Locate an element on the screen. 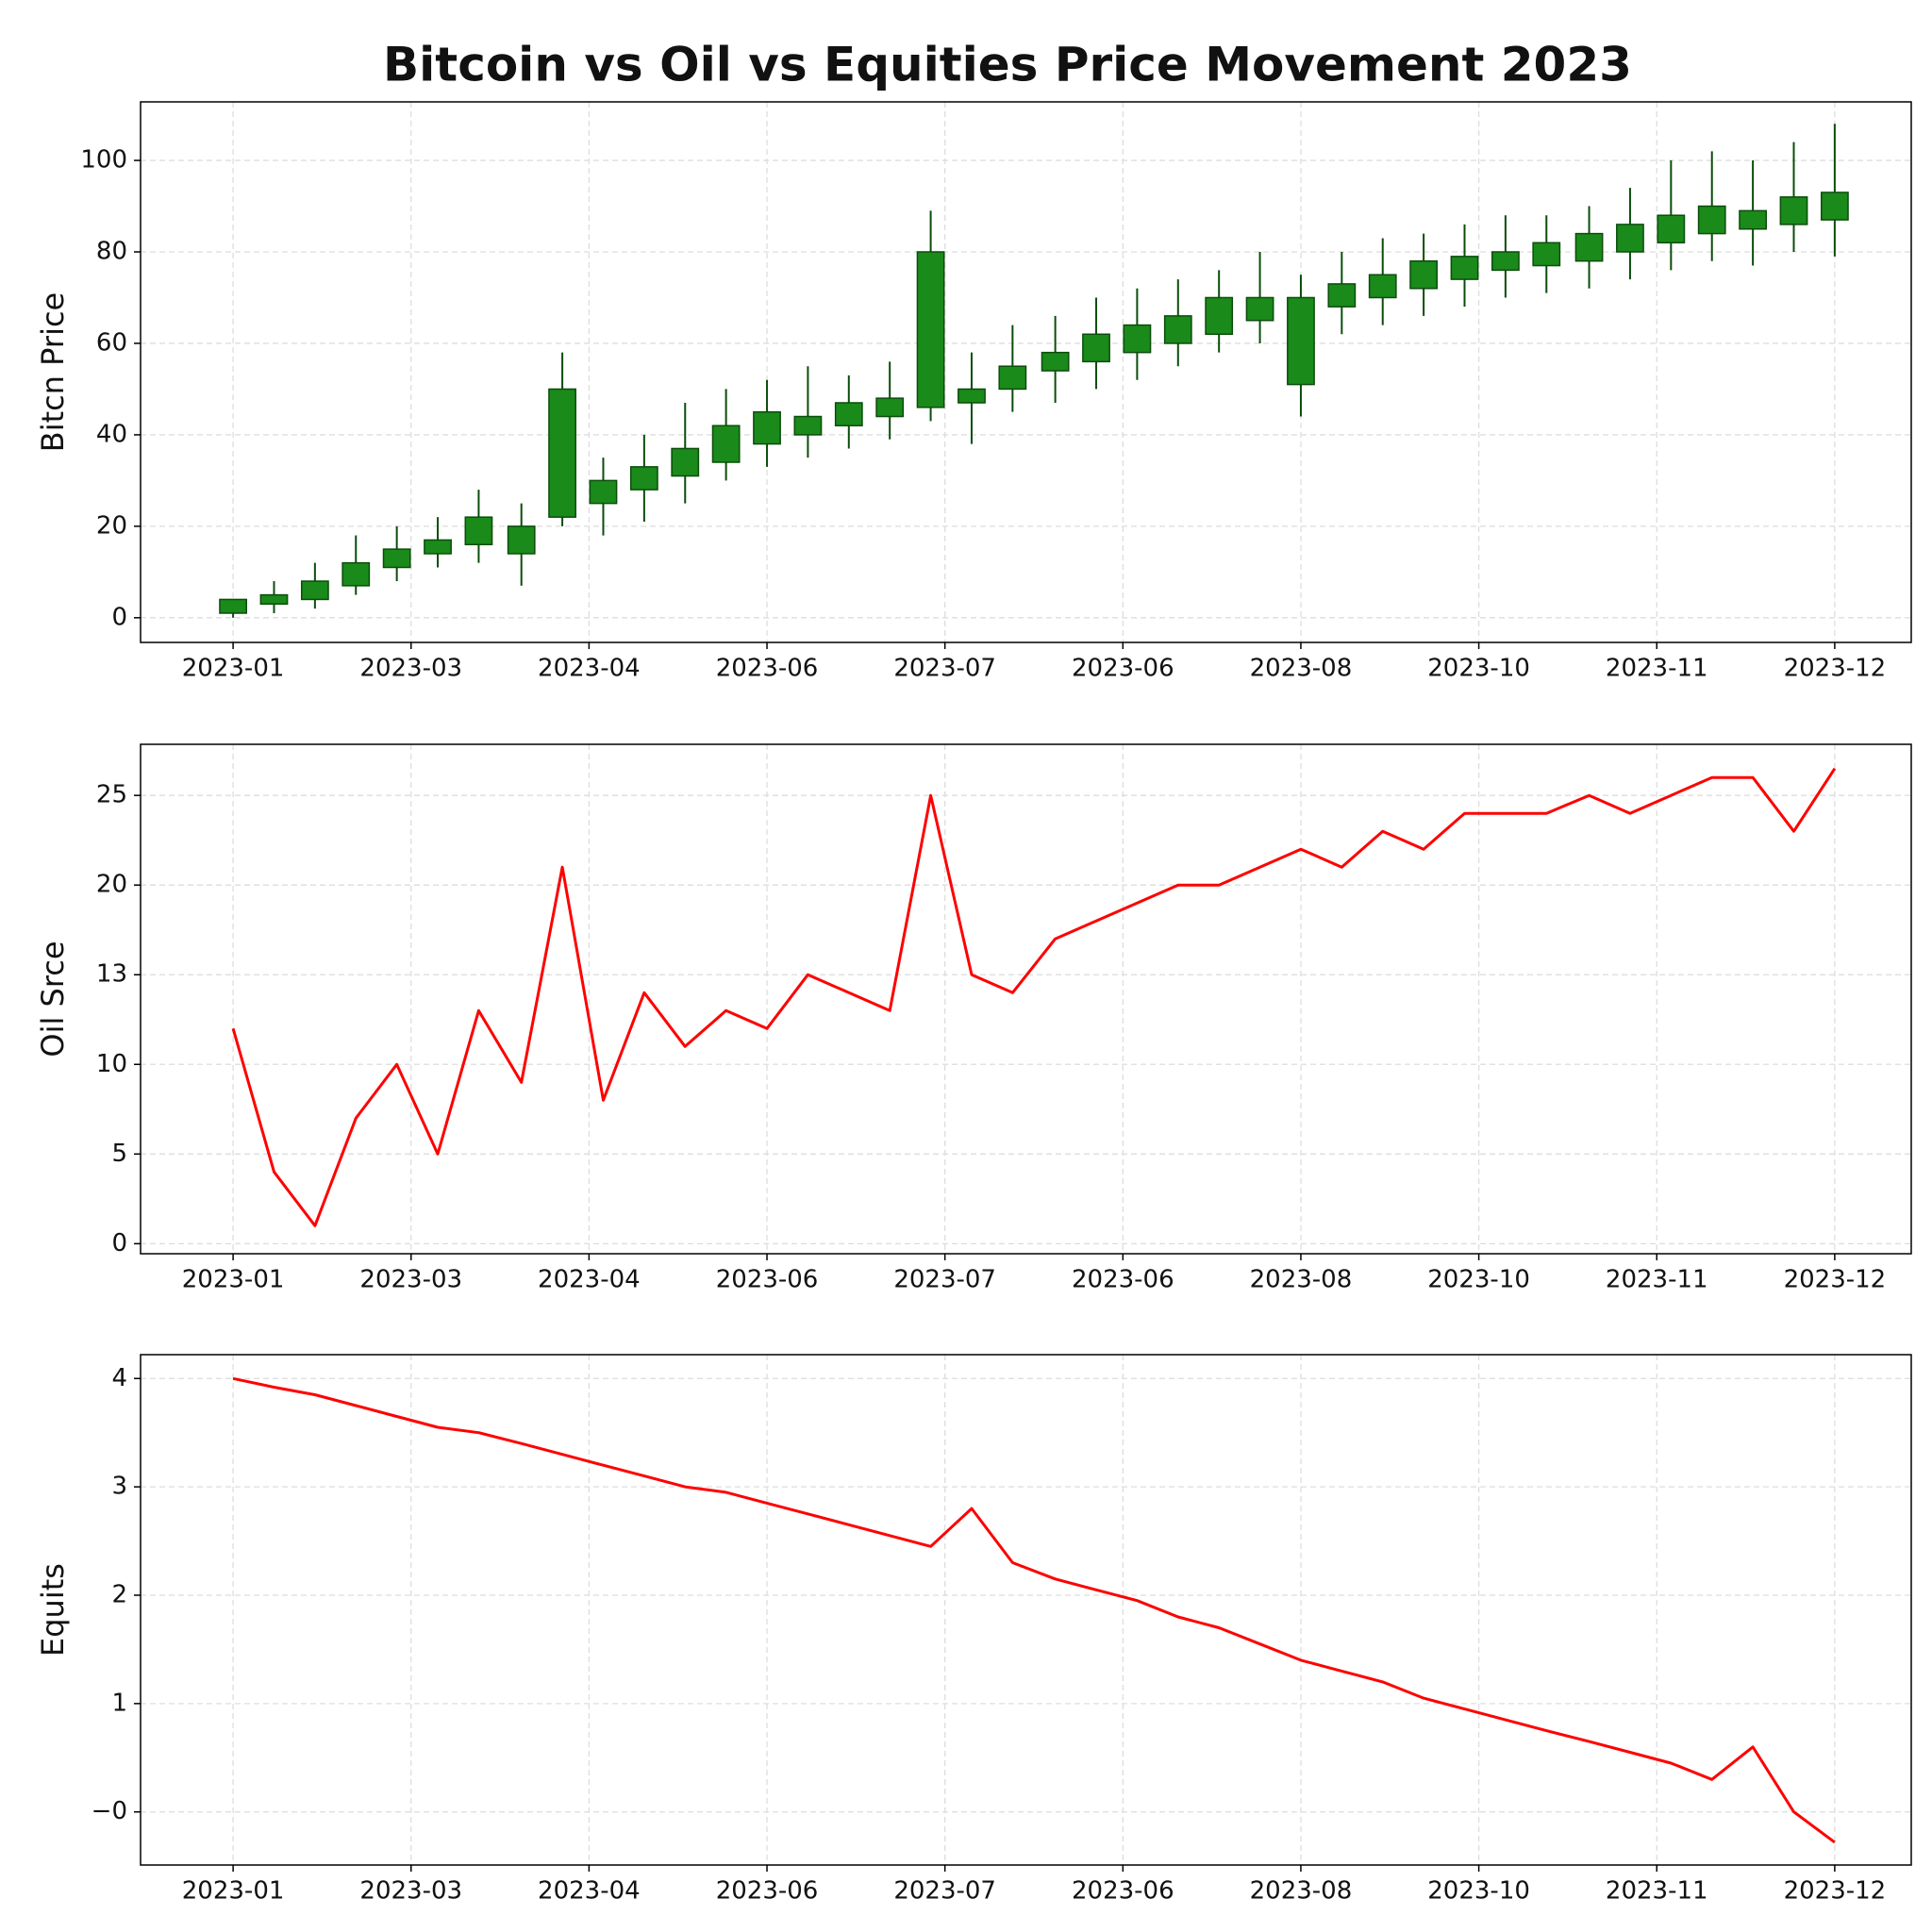  y-tick-label: 60 is located at coordinates (111, 342).